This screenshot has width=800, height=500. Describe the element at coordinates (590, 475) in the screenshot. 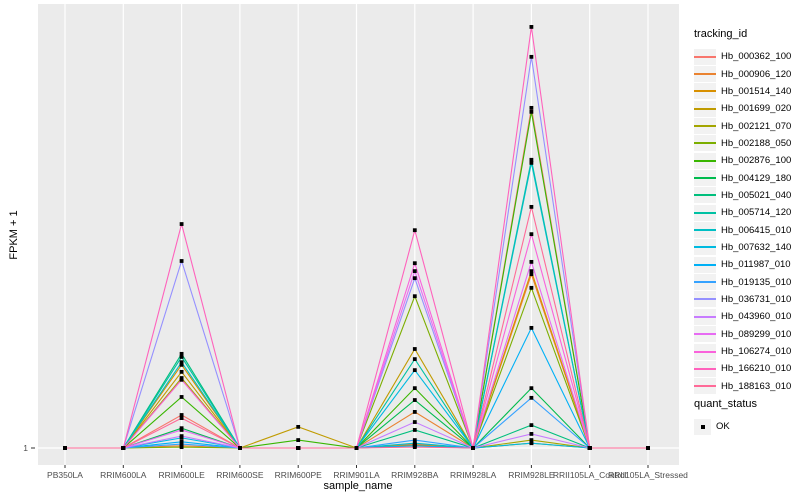

I see `x-tick-label: RRII105LA_Control` at that location.